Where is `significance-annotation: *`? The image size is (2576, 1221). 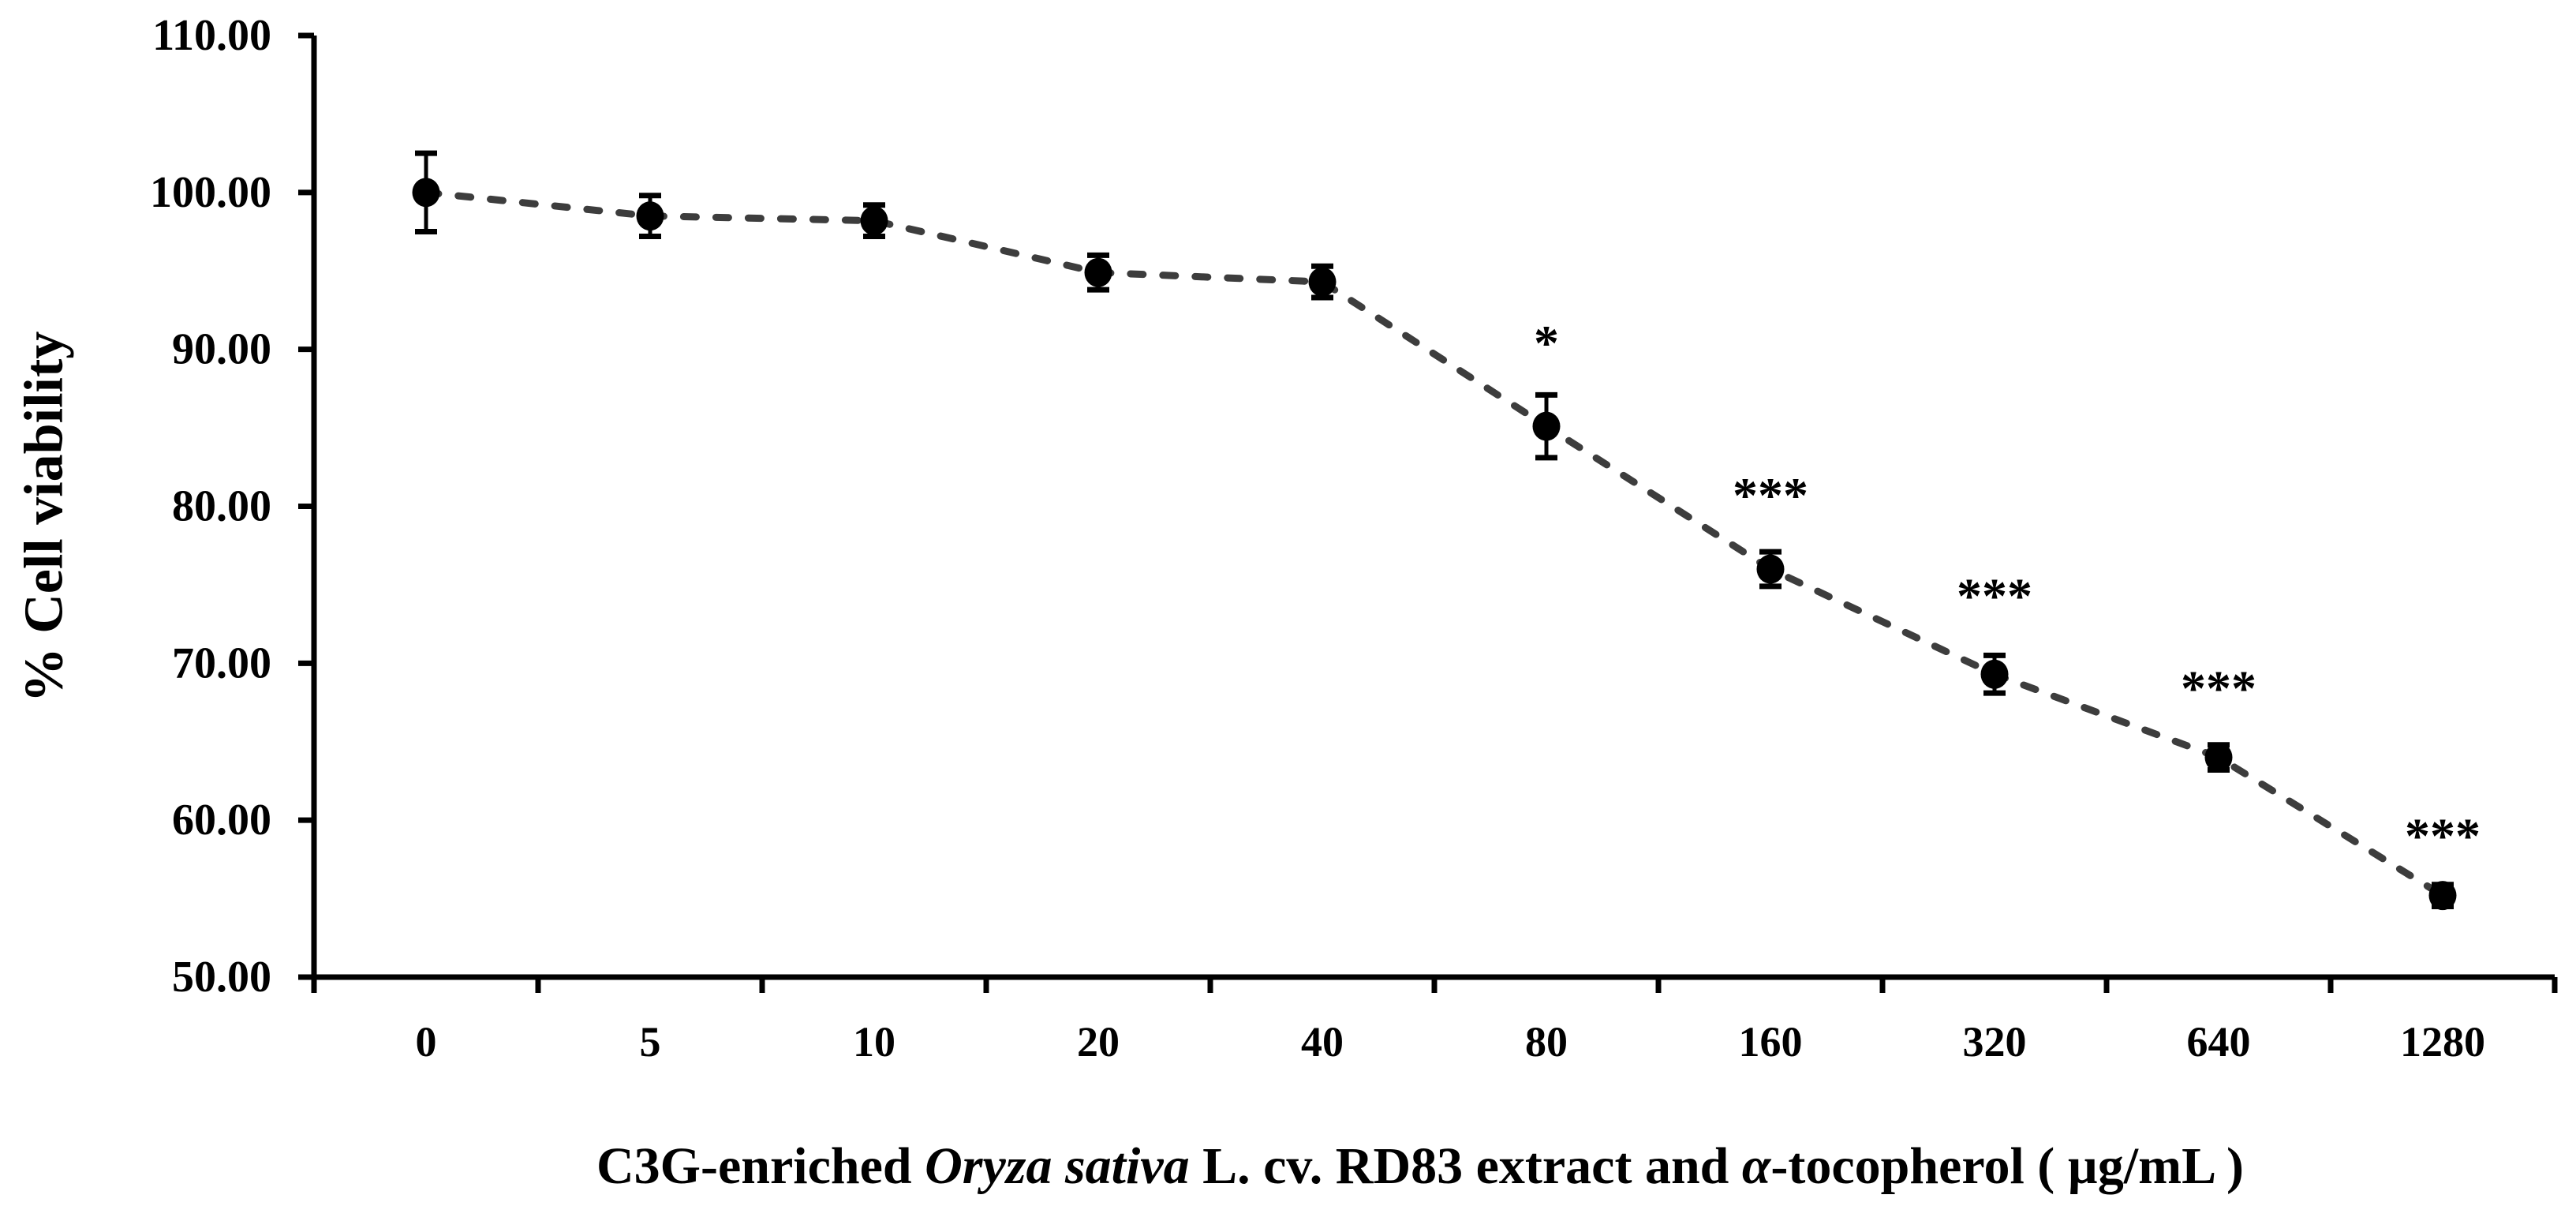
significance-annotation: * is located at coordinates (1546, 343).